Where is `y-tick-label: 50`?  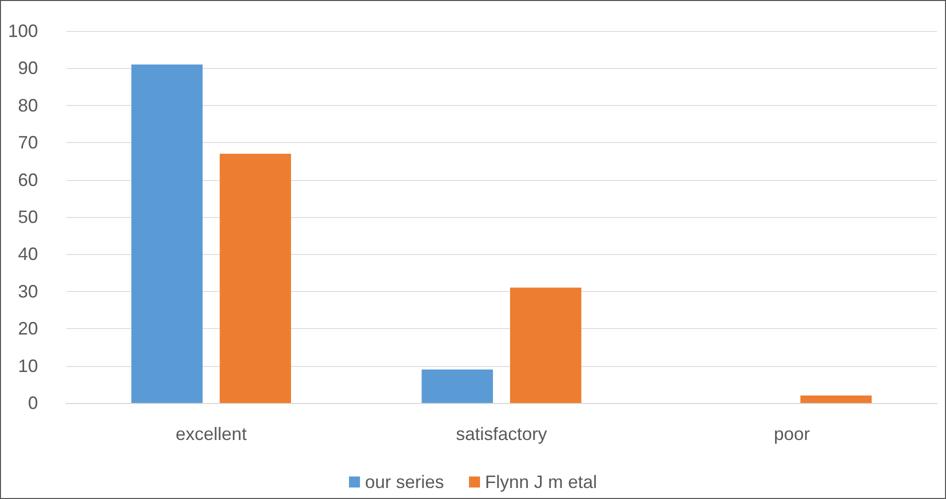
y-tick-label: 50 is located at coordinates (28, 217).